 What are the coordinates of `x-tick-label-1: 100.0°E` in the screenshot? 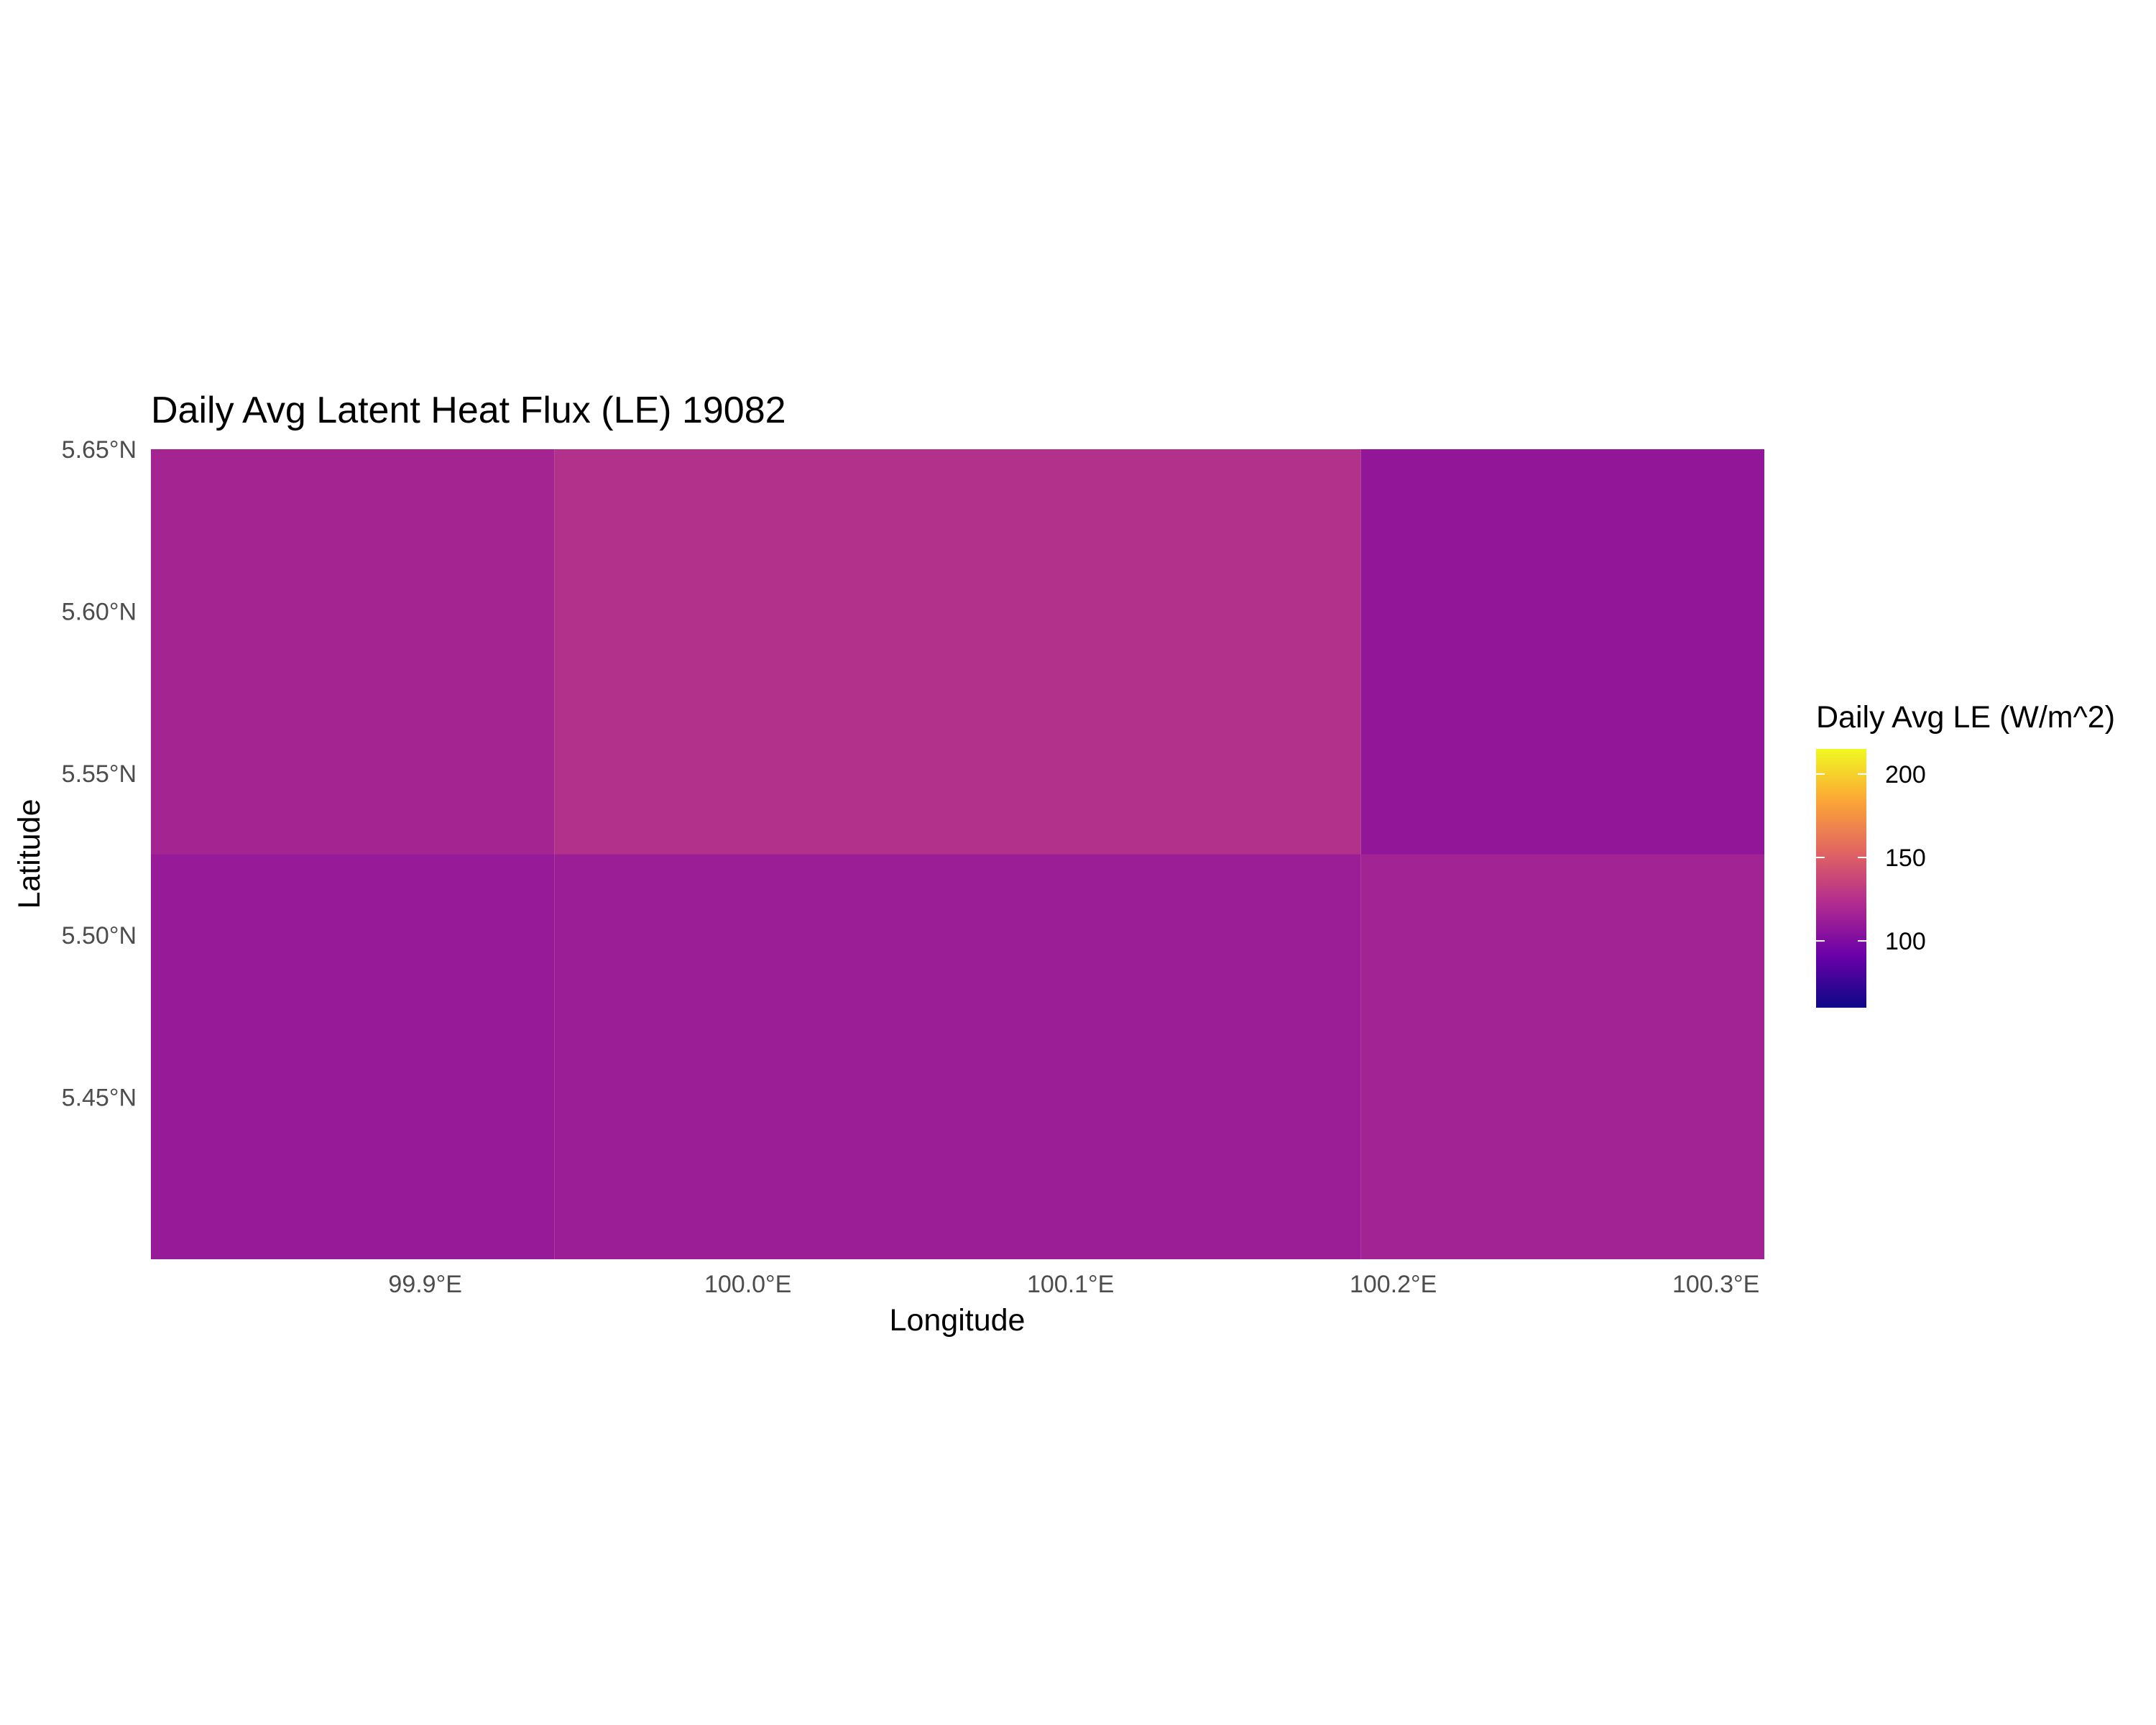 It's located at (748, 1284).